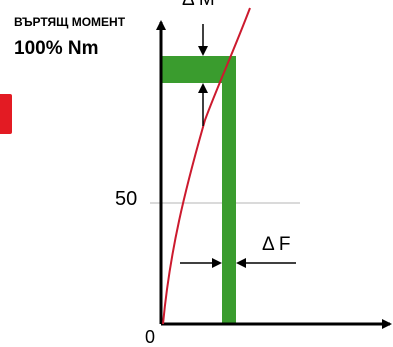 The width and height of the screenshot is (393, 347). I want to click on delta-f-band, so click(229, 190).